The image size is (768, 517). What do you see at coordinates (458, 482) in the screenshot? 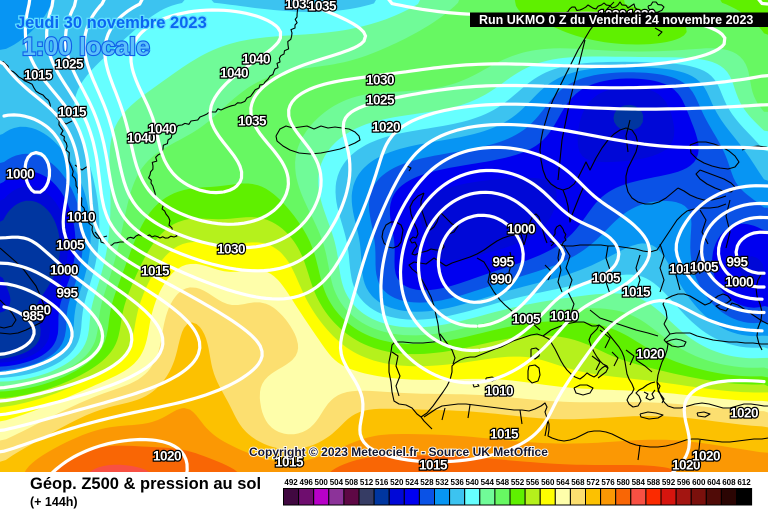
I see `svg-text: 536` at bounding box center [458, 482].